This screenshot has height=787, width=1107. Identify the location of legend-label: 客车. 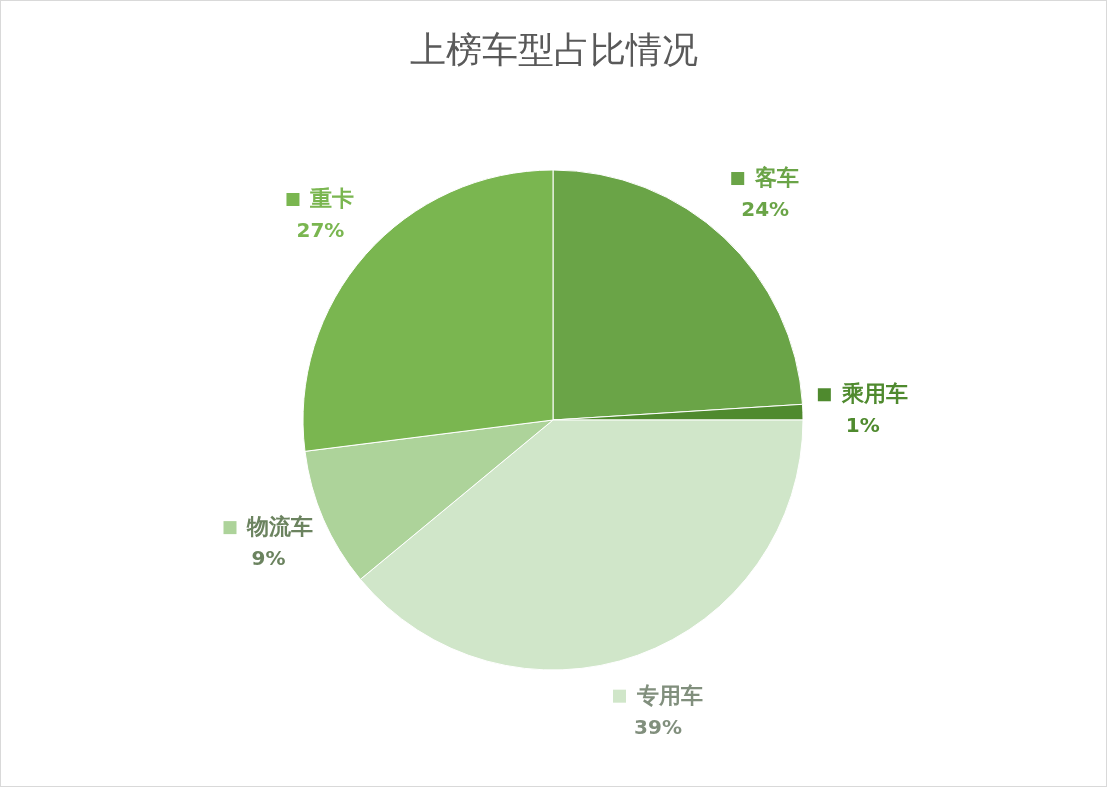
(777, 178).